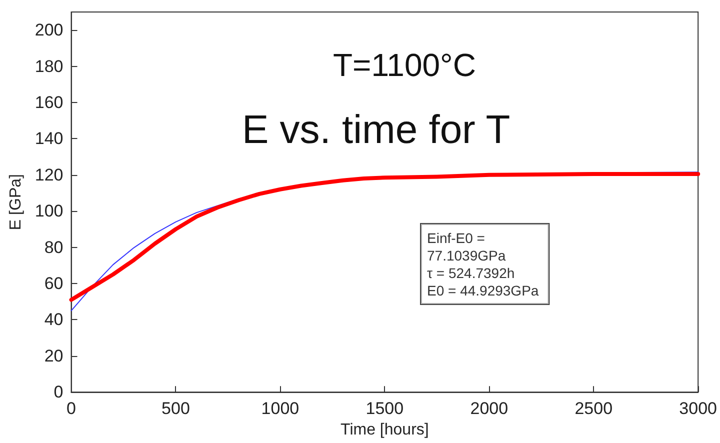  What do you see at coordinates (384, 430) in the screenshot?
I see `x-axis-title: Time [hours]` at bounding box center [384, 430].